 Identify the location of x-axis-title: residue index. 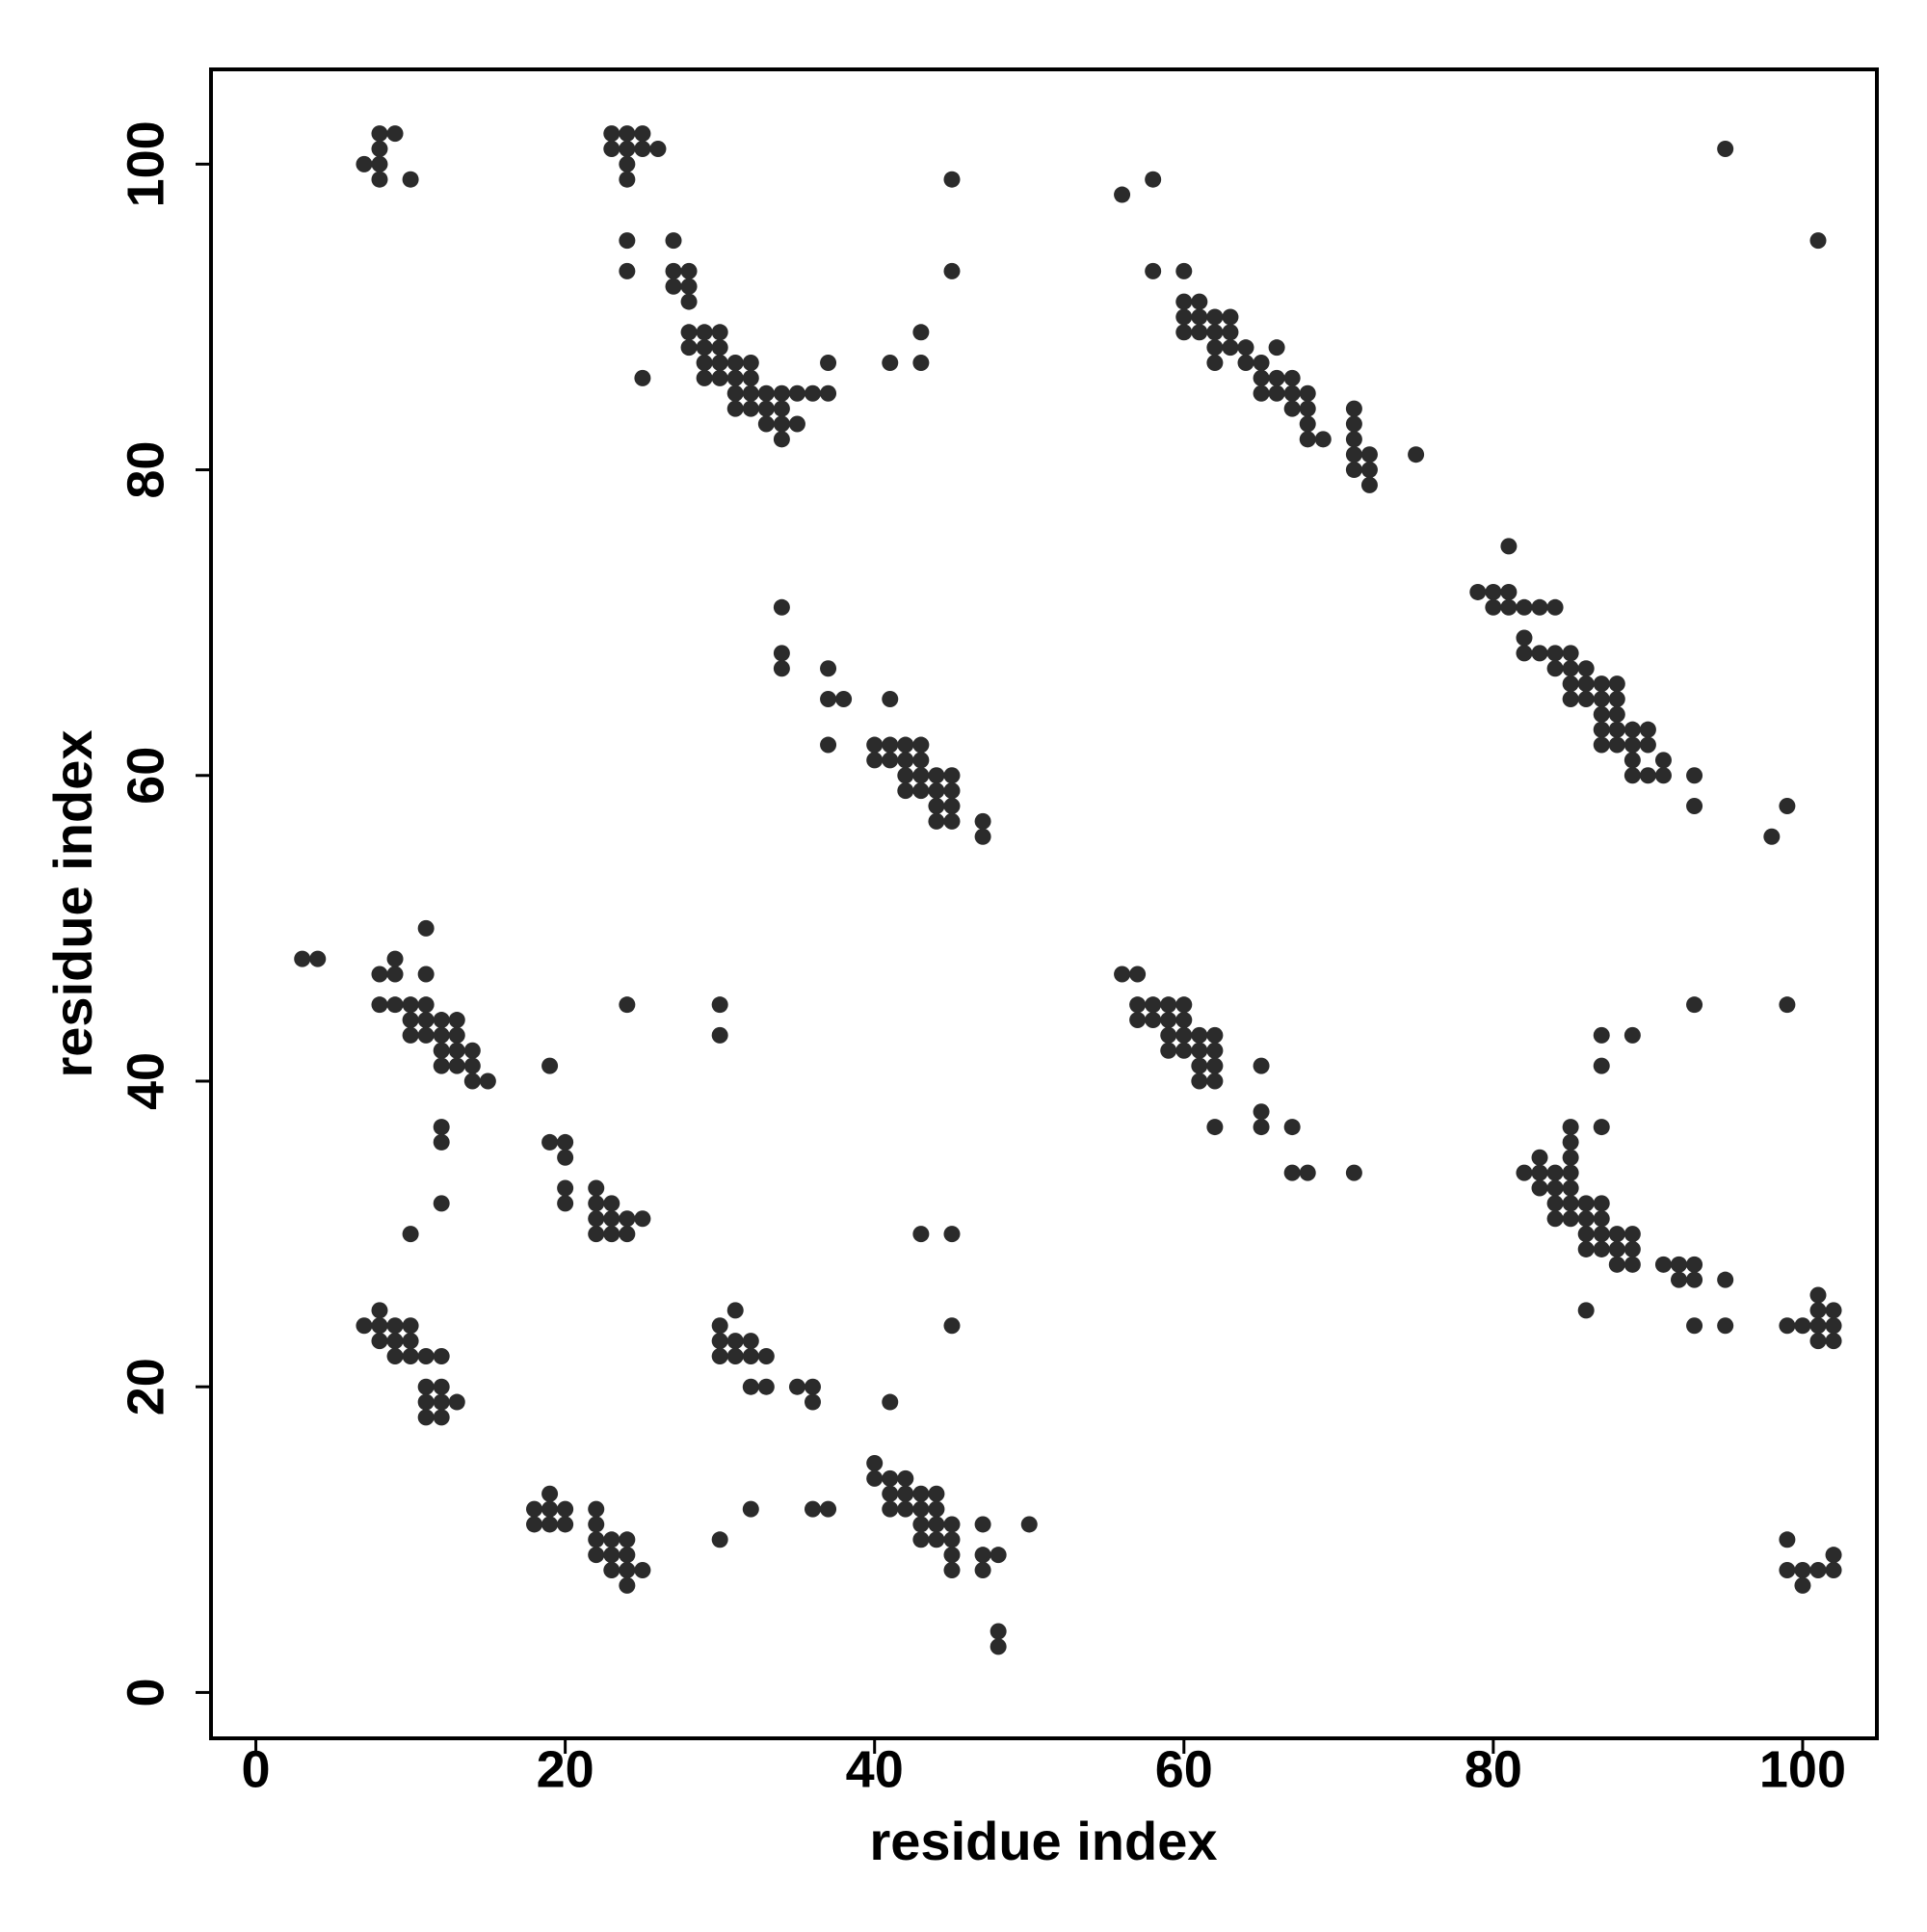
(1043, 1841).